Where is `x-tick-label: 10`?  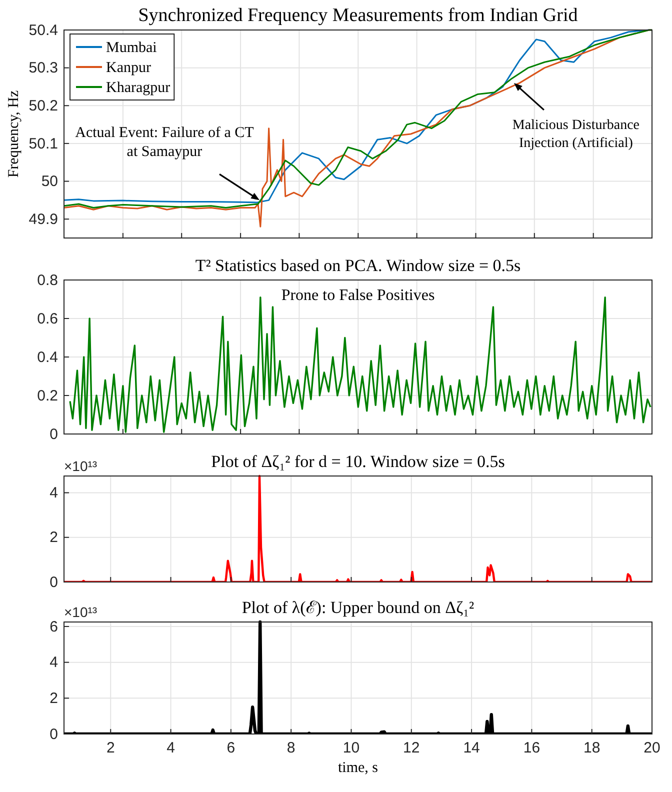
x-tick-label: 10 is located at coordinates (351, 748).